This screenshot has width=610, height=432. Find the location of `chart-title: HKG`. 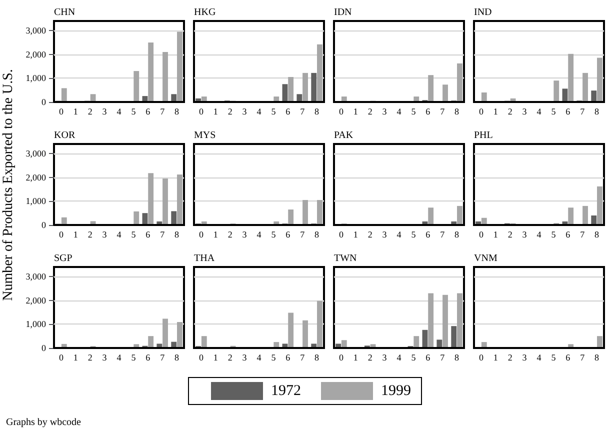

chart-title: HKG is located at coordinates (205, 12).